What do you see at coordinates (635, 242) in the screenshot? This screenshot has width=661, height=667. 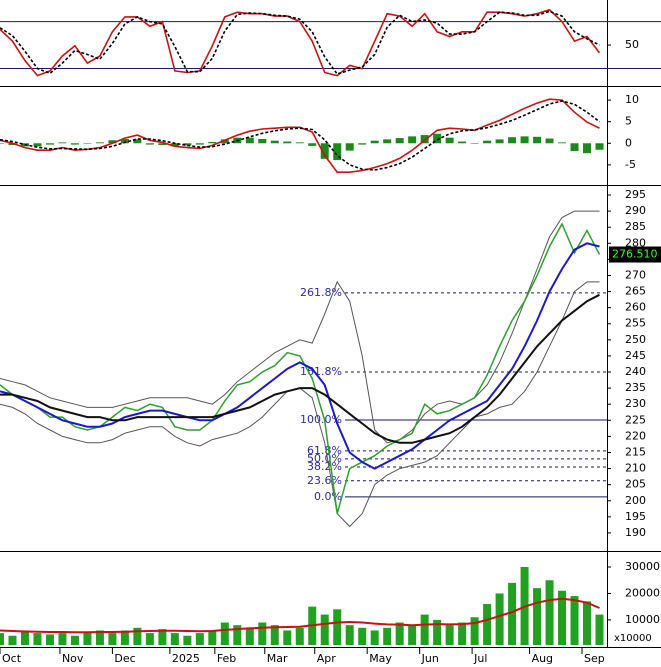 I see `y-tick-label: 280` at bounding box center [635, 242].